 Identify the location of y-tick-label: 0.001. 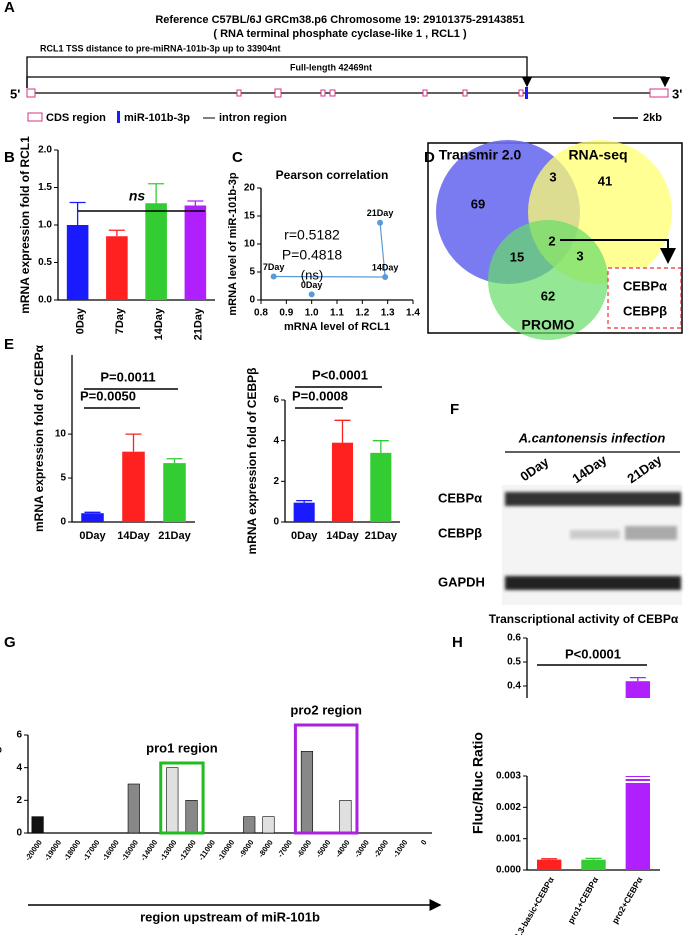
(508, 838).